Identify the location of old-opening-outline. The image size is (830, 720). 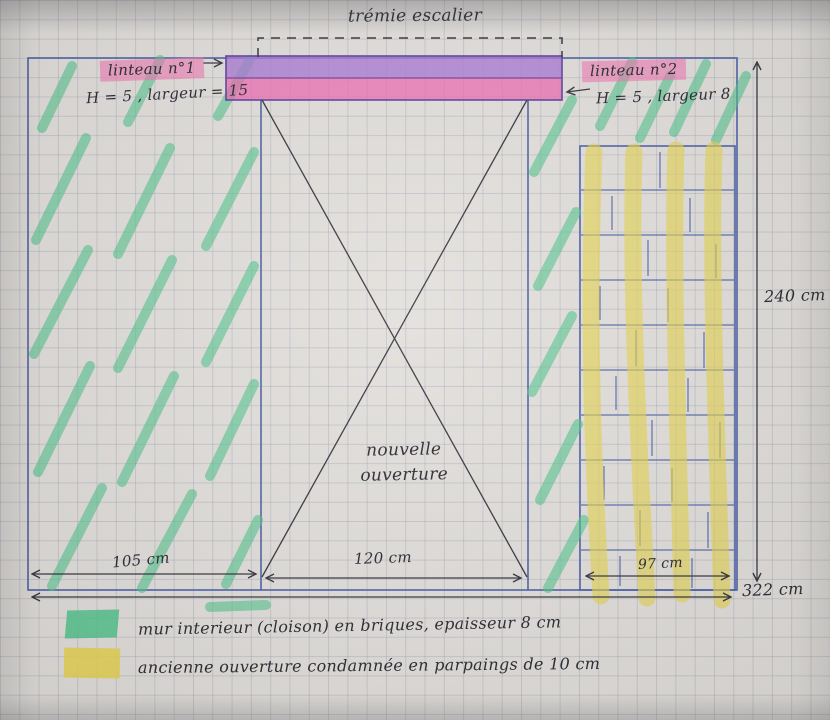
(657, 368).